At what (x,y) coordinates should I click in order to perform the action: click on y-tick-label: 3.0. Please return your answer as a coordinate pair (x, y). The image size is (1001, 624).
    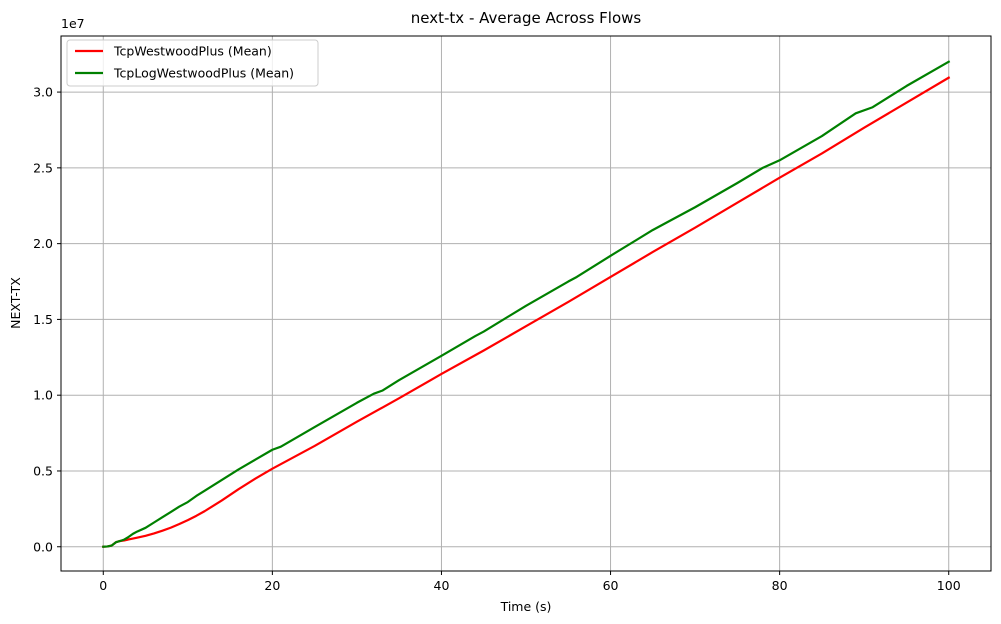
    Looking at the image, I should click on (43, 92).